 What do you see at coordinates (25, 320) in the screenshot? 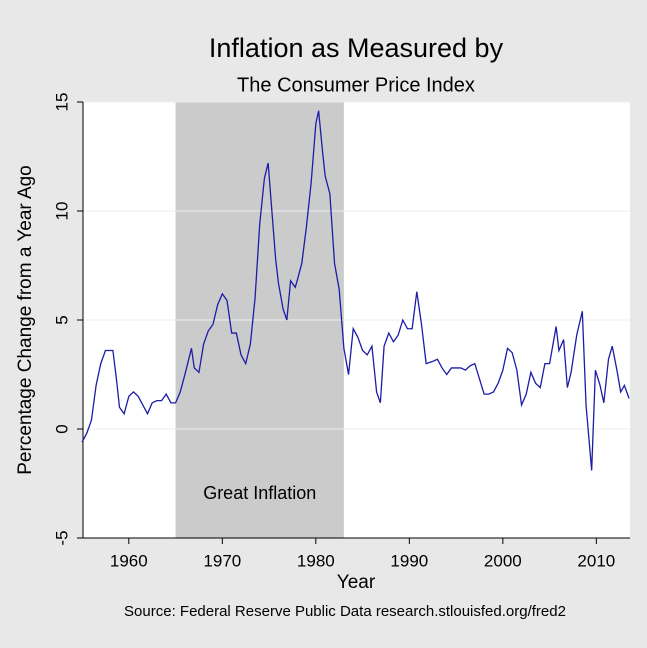
I see `y-axis-label: Percentage Change from a Year Ago` at bounding box center [25, 320].